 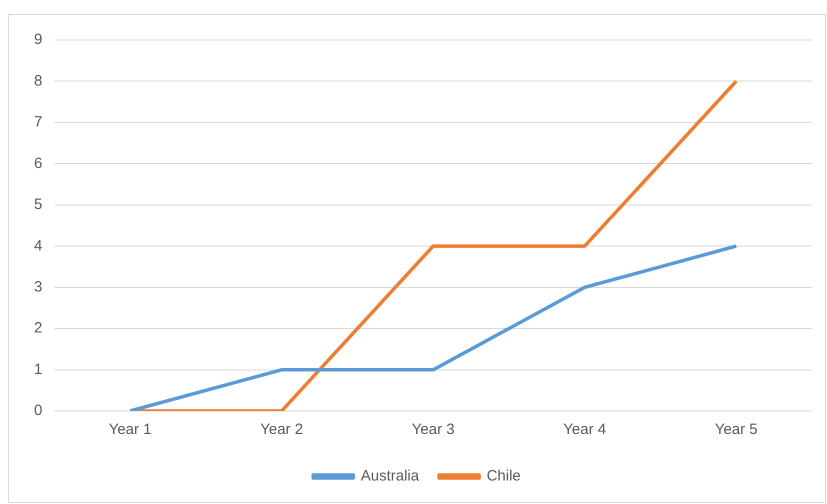 What do you see at coordinates (736, 429) in the screenshot?
I see `x-tick-label: Year 5` at bounding box center [736, 429].